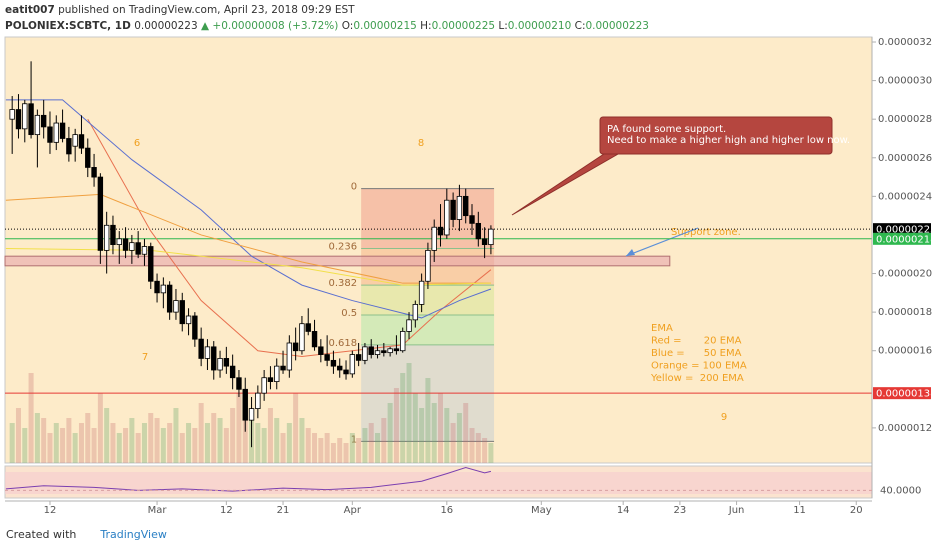 This screenshot has height=550, width=932. I want to click on ema-legend: Red = 20 EMA, so click(696, 341).